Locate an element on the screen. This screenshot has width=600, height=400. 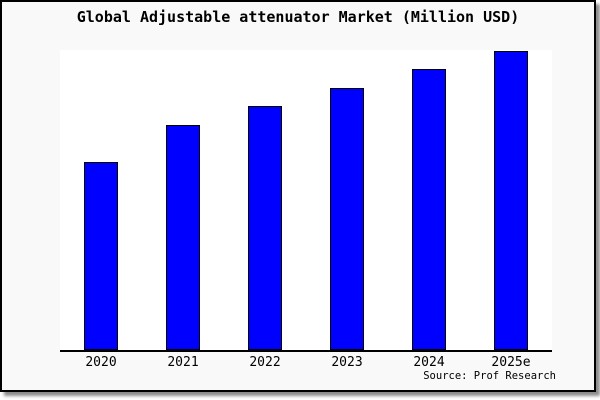
bar-2025e is located at coordinates (511, 200).